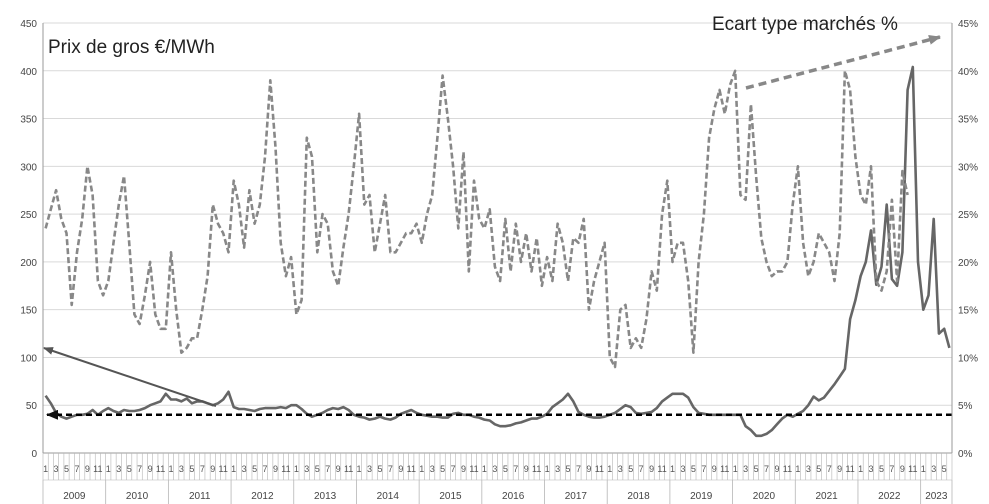 This screenshot has width=989, height=504. What do you see at coordinates (450, 496) in the screenshot?
I see `x-year-label: 2015` at bounding box center [450, 496].